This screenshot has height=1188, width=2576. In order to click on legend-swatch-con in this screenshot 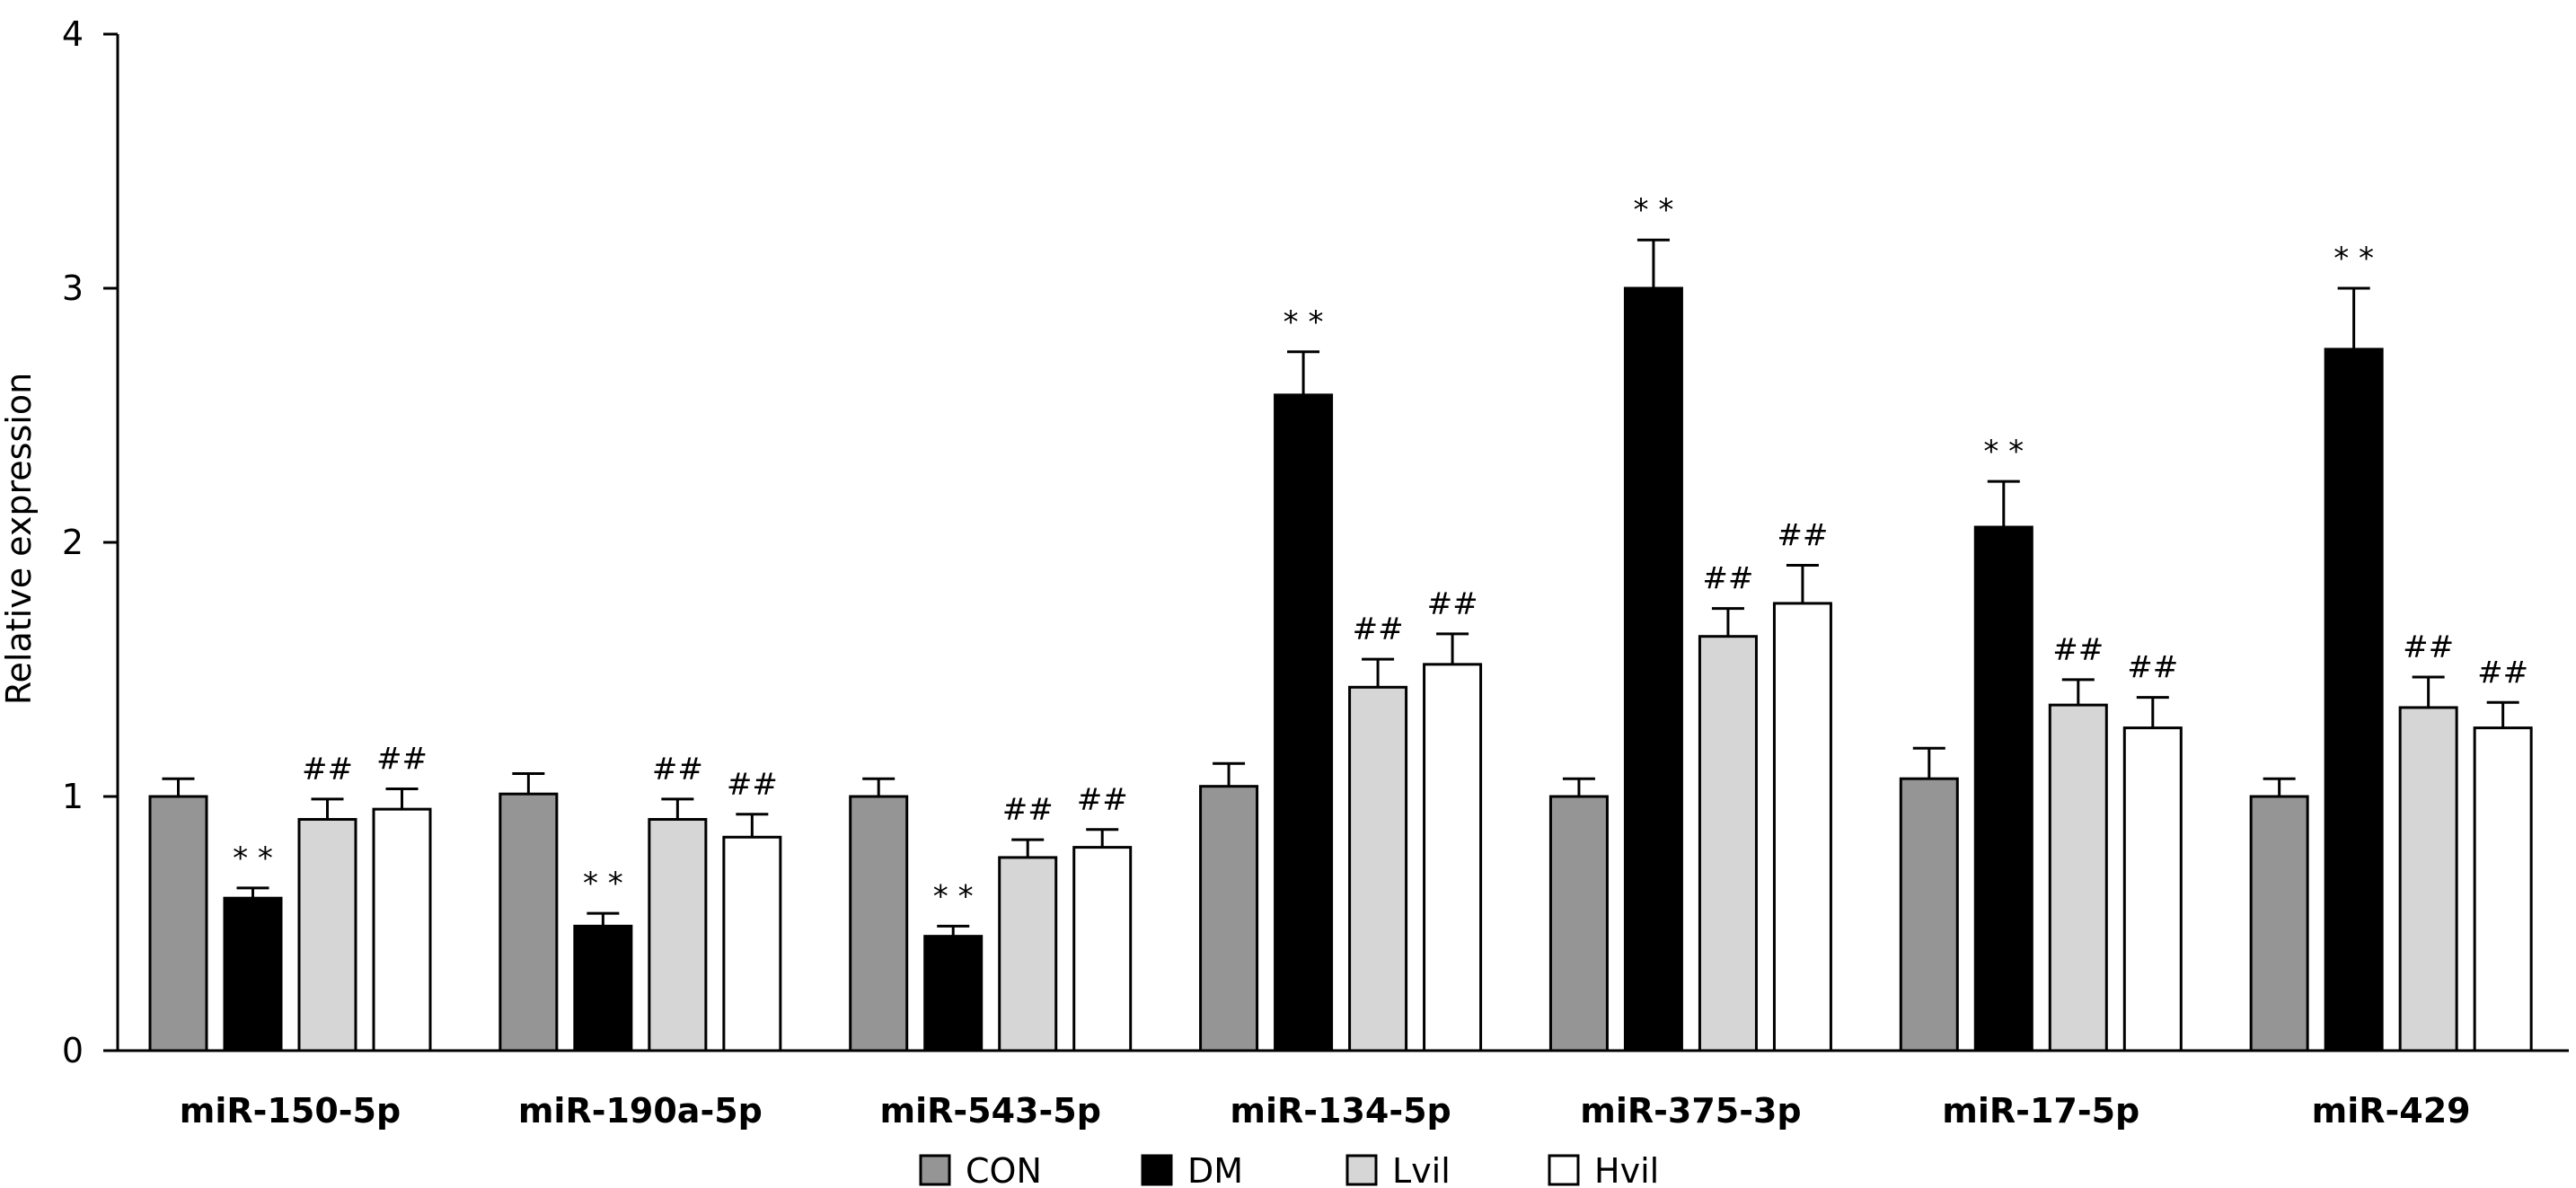, I will do `click(935, 1170)`.